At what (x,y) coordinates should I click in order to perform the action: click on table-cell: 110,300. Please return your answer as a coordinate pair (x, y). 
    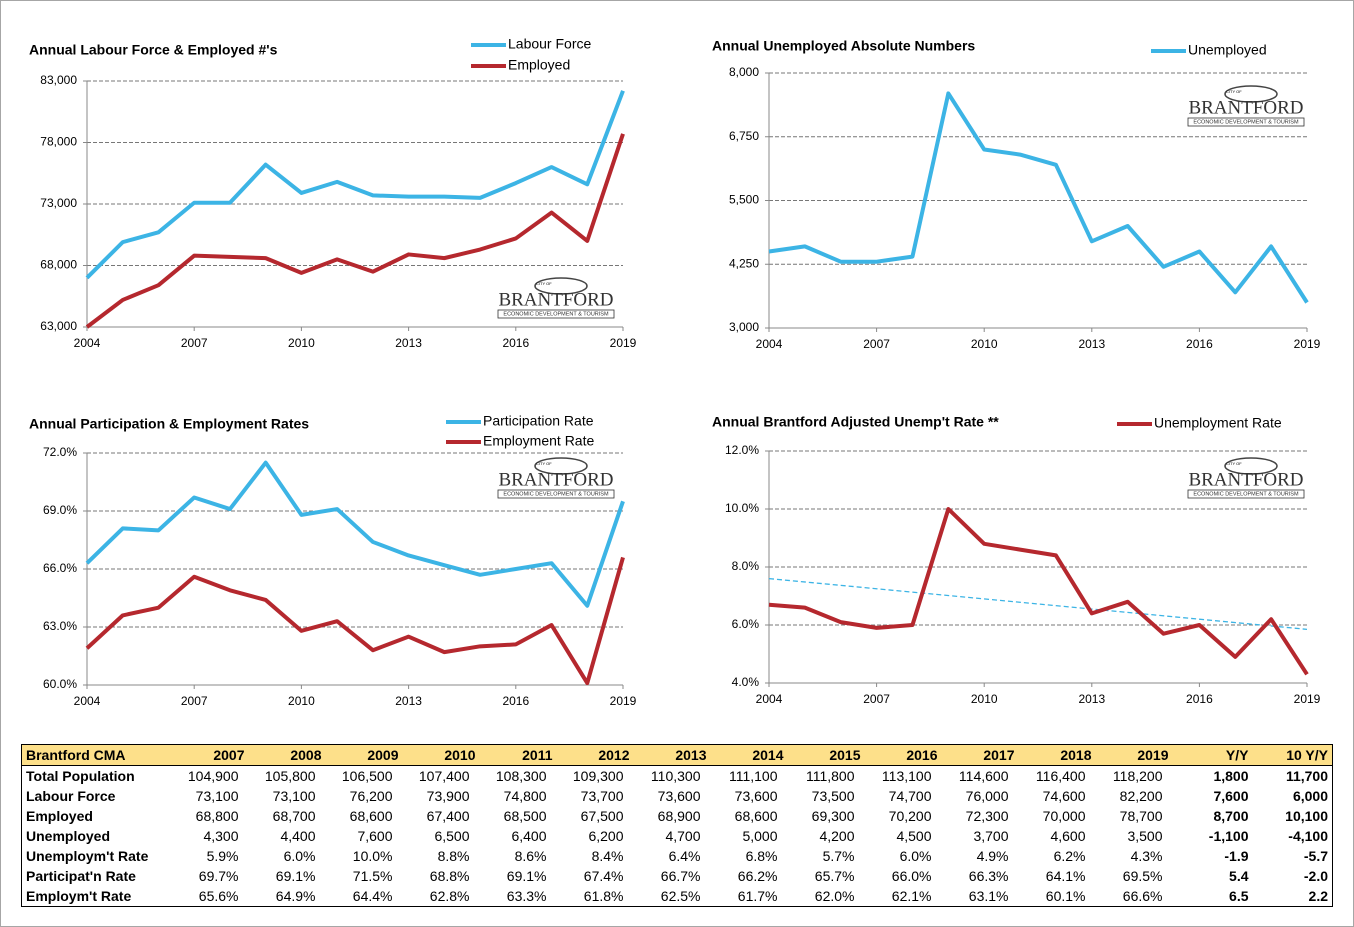
    Looking at the image, I should click on (675, 776).